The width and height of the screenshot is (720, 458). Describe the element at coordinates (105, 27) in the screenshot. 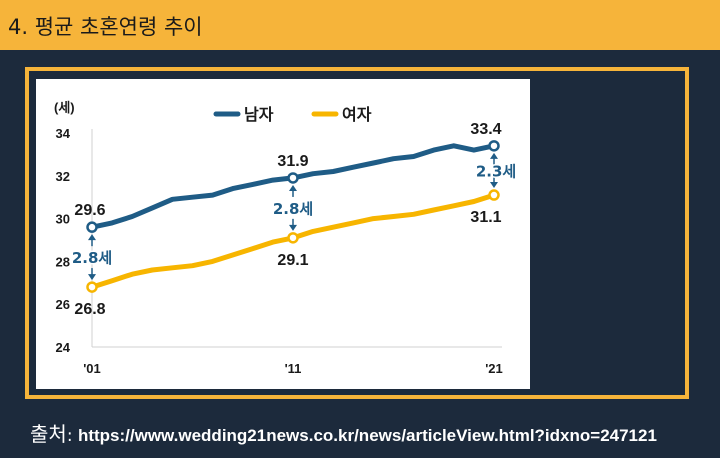

I see `page-title: 4. 평균 초혼연령 추이` at that location.